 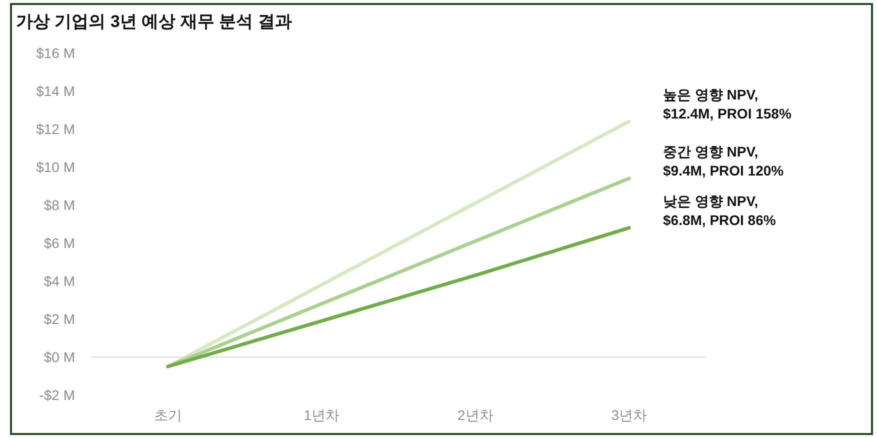 I want to click on y-tick-label: $14 M, so click(x=55, y=91).